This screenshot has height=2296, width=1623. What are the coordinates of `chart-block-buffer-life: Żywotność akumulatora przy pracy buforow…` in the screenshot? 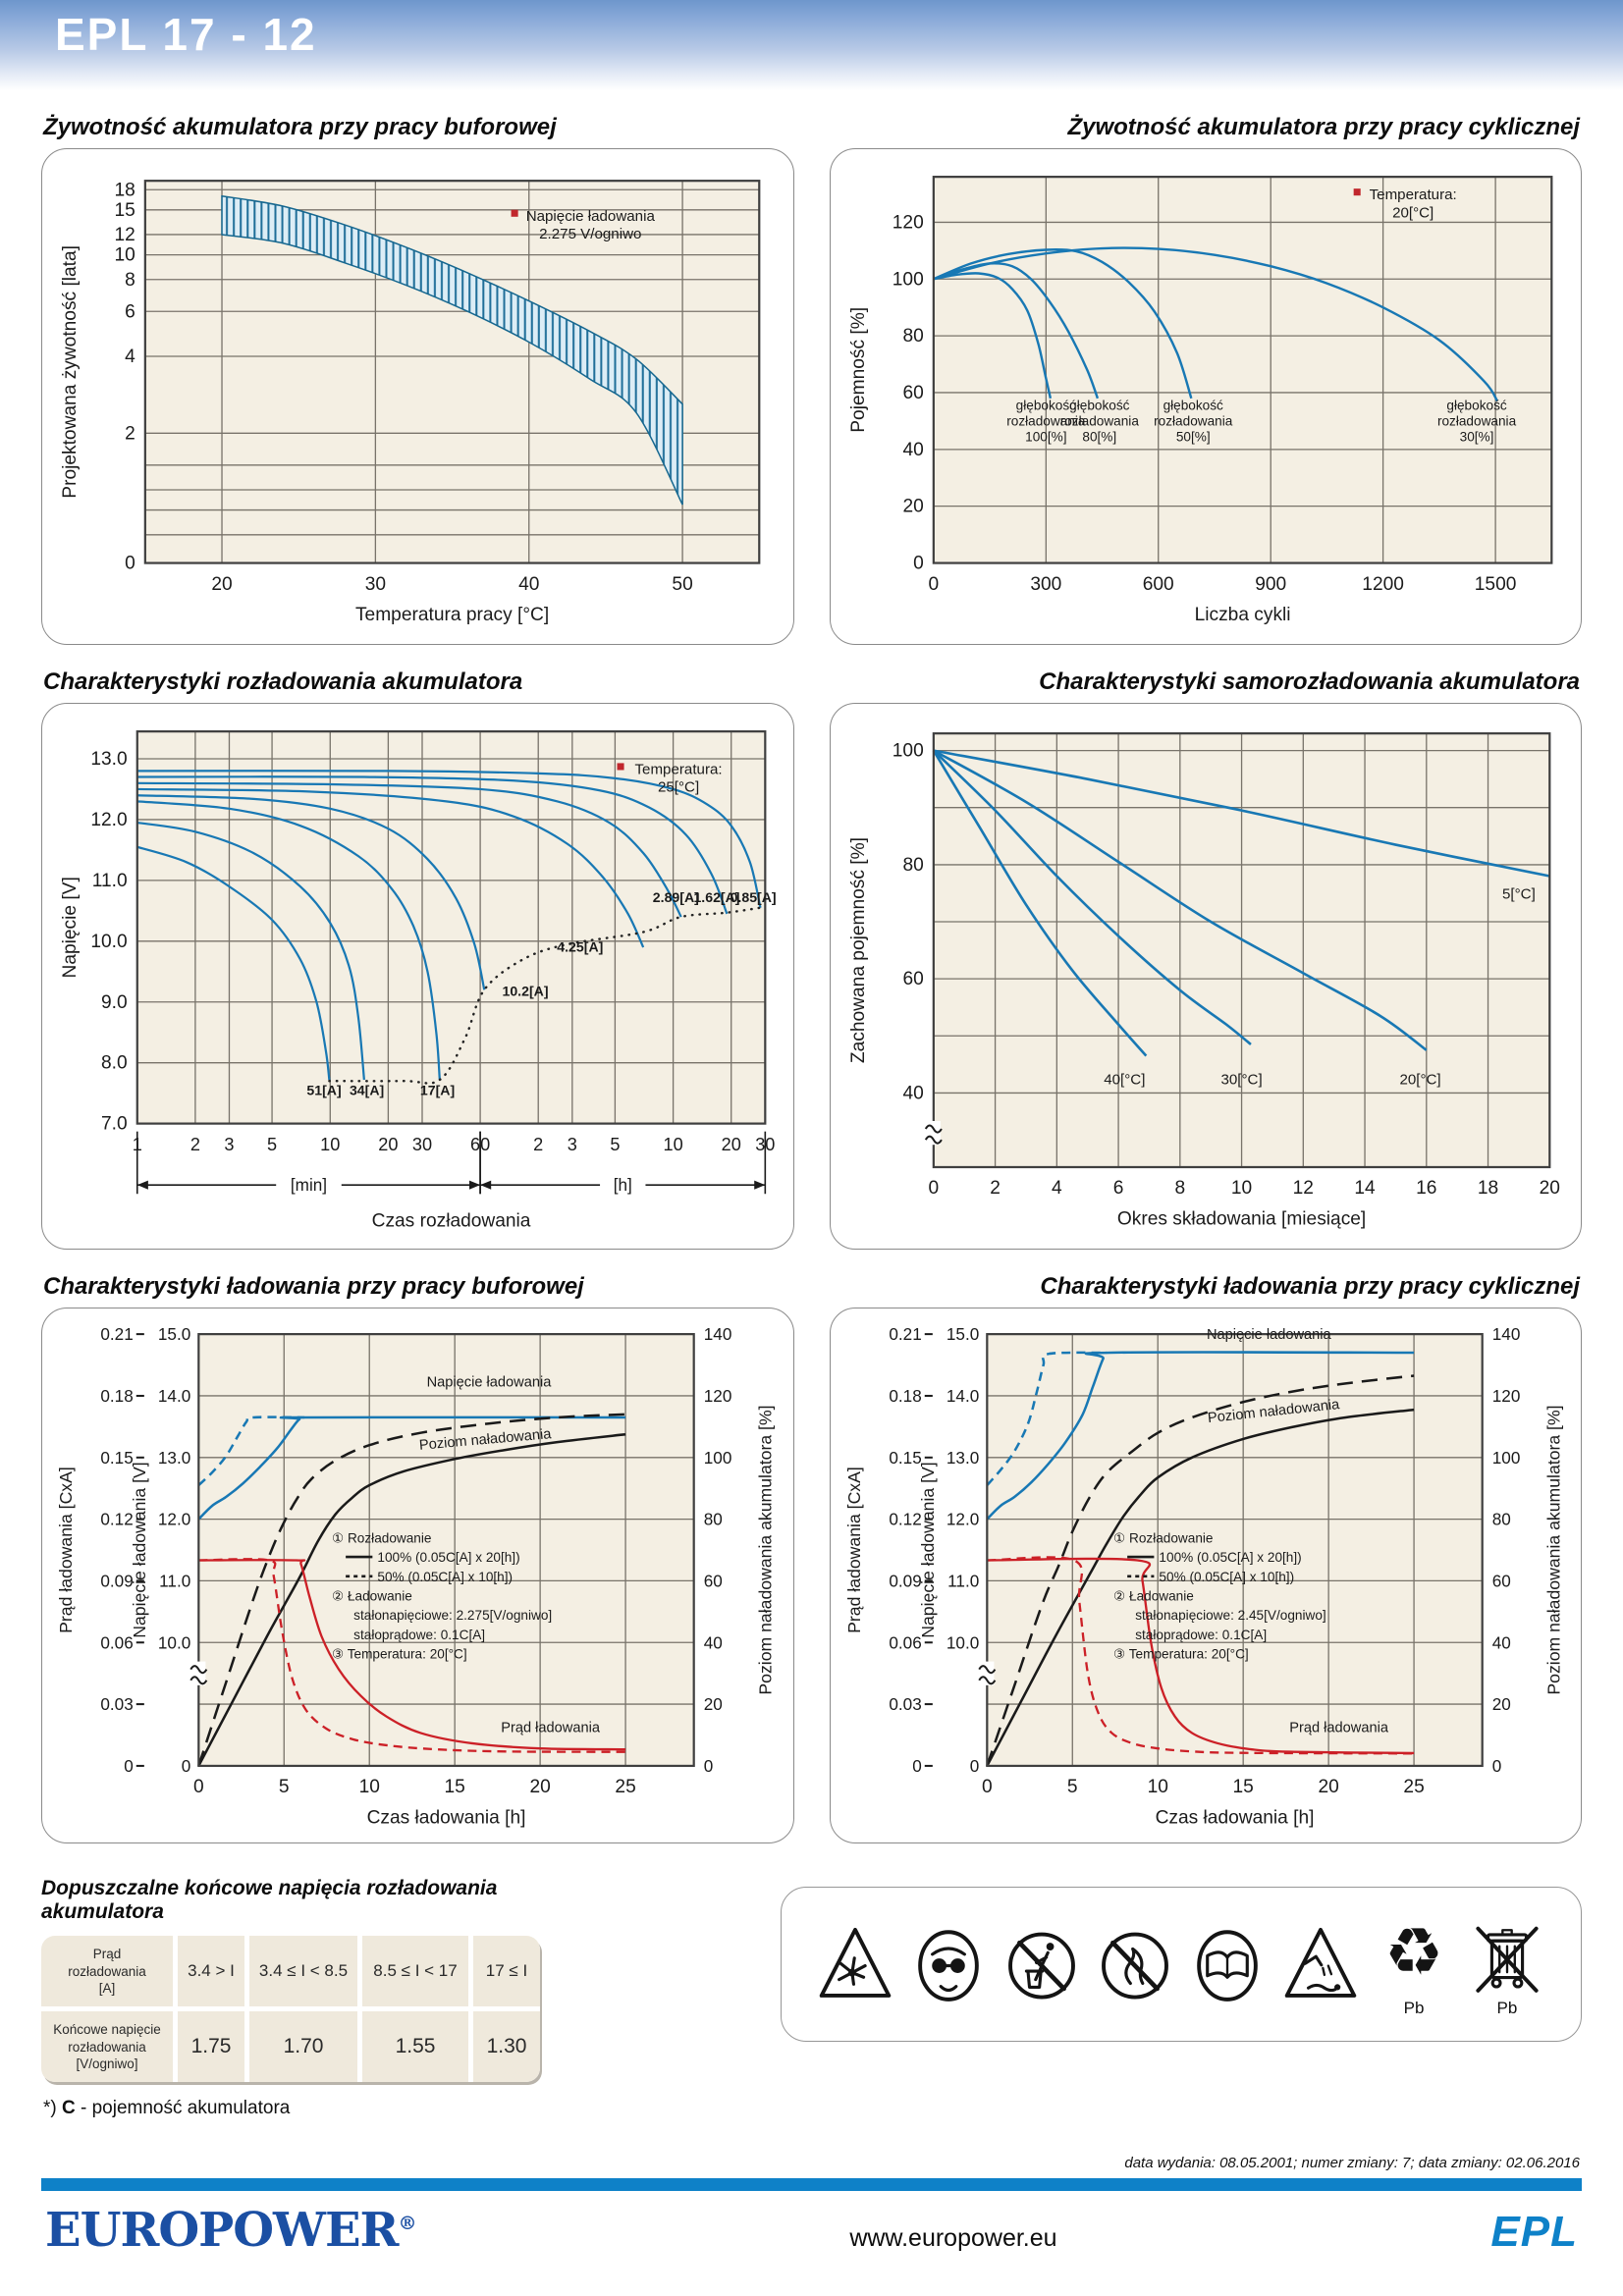 It's located at (418, 380).